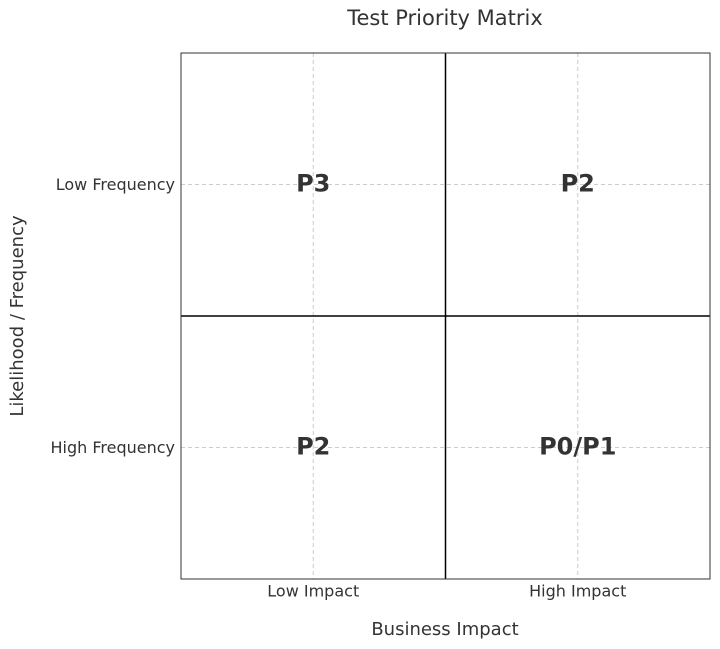 The width and height of the screenshot is (720, 649). Describe the element at coordinates (313, 184) in the screenshot. I see `cell-label: P3` at that location.